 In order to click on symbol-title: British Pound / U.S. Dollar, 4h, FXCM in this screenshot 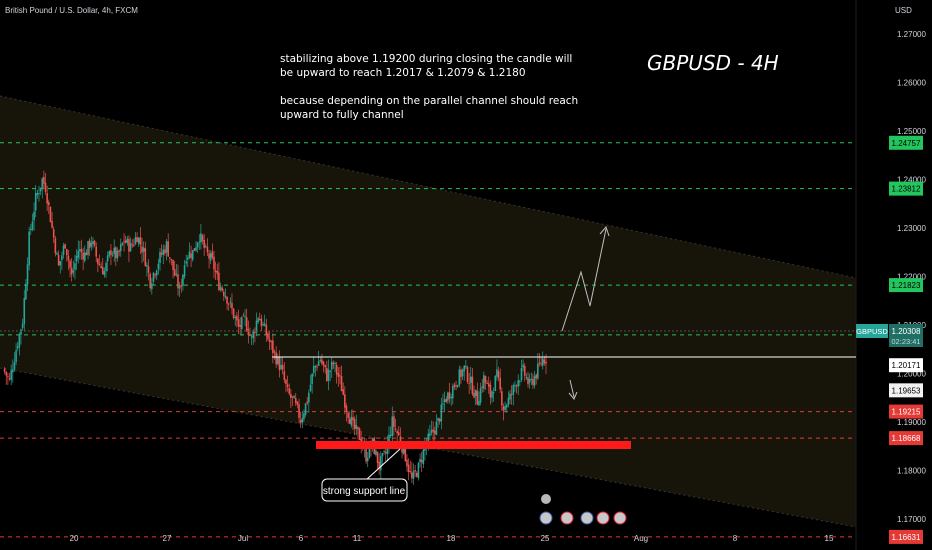, I will do `click(71, 10)`.